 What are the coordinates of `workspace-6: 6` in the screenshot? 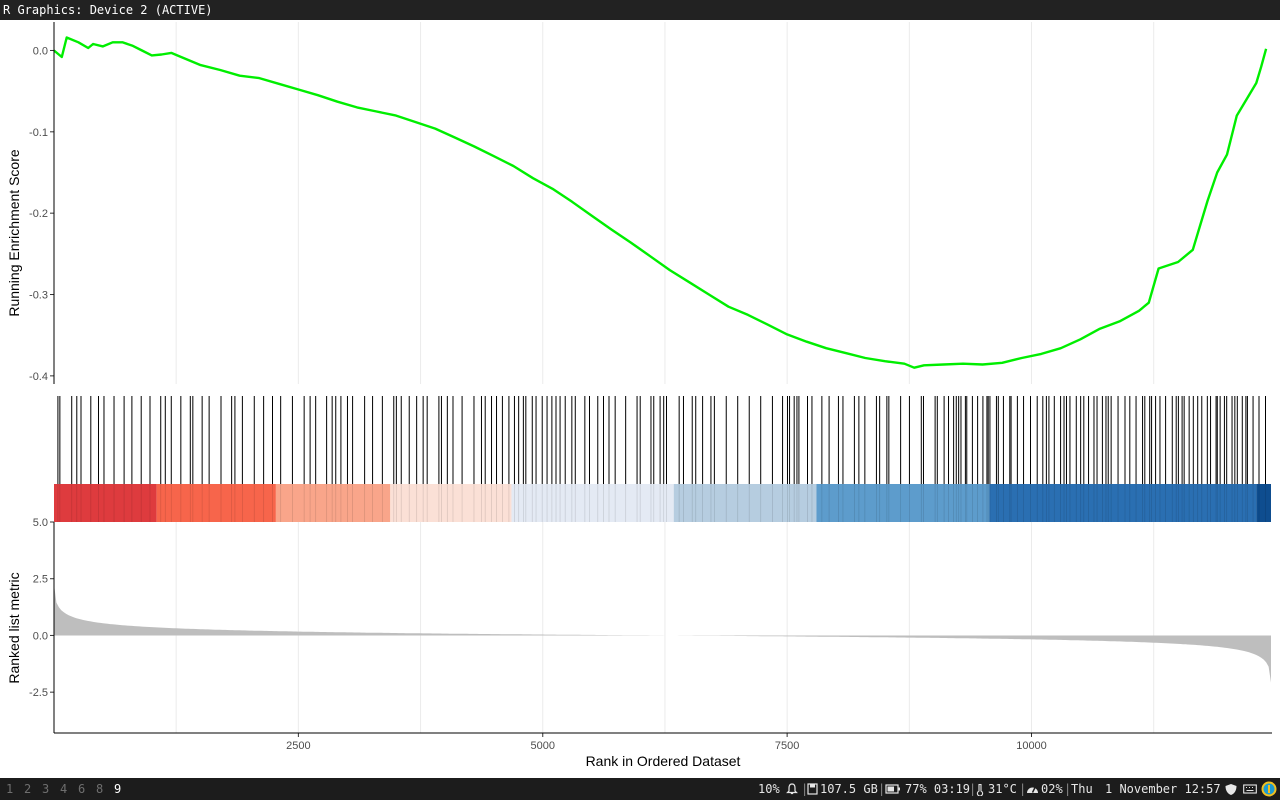 It's located at (82, 789).